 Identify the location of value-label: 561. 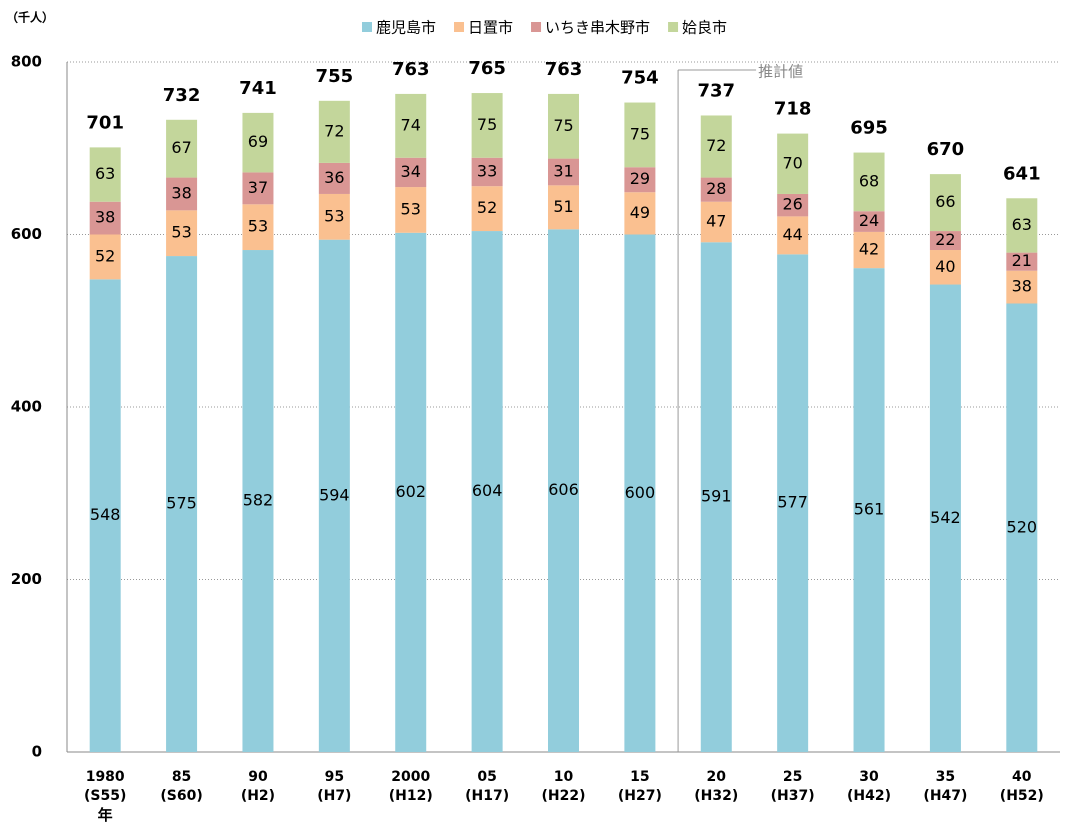
(869, 509).